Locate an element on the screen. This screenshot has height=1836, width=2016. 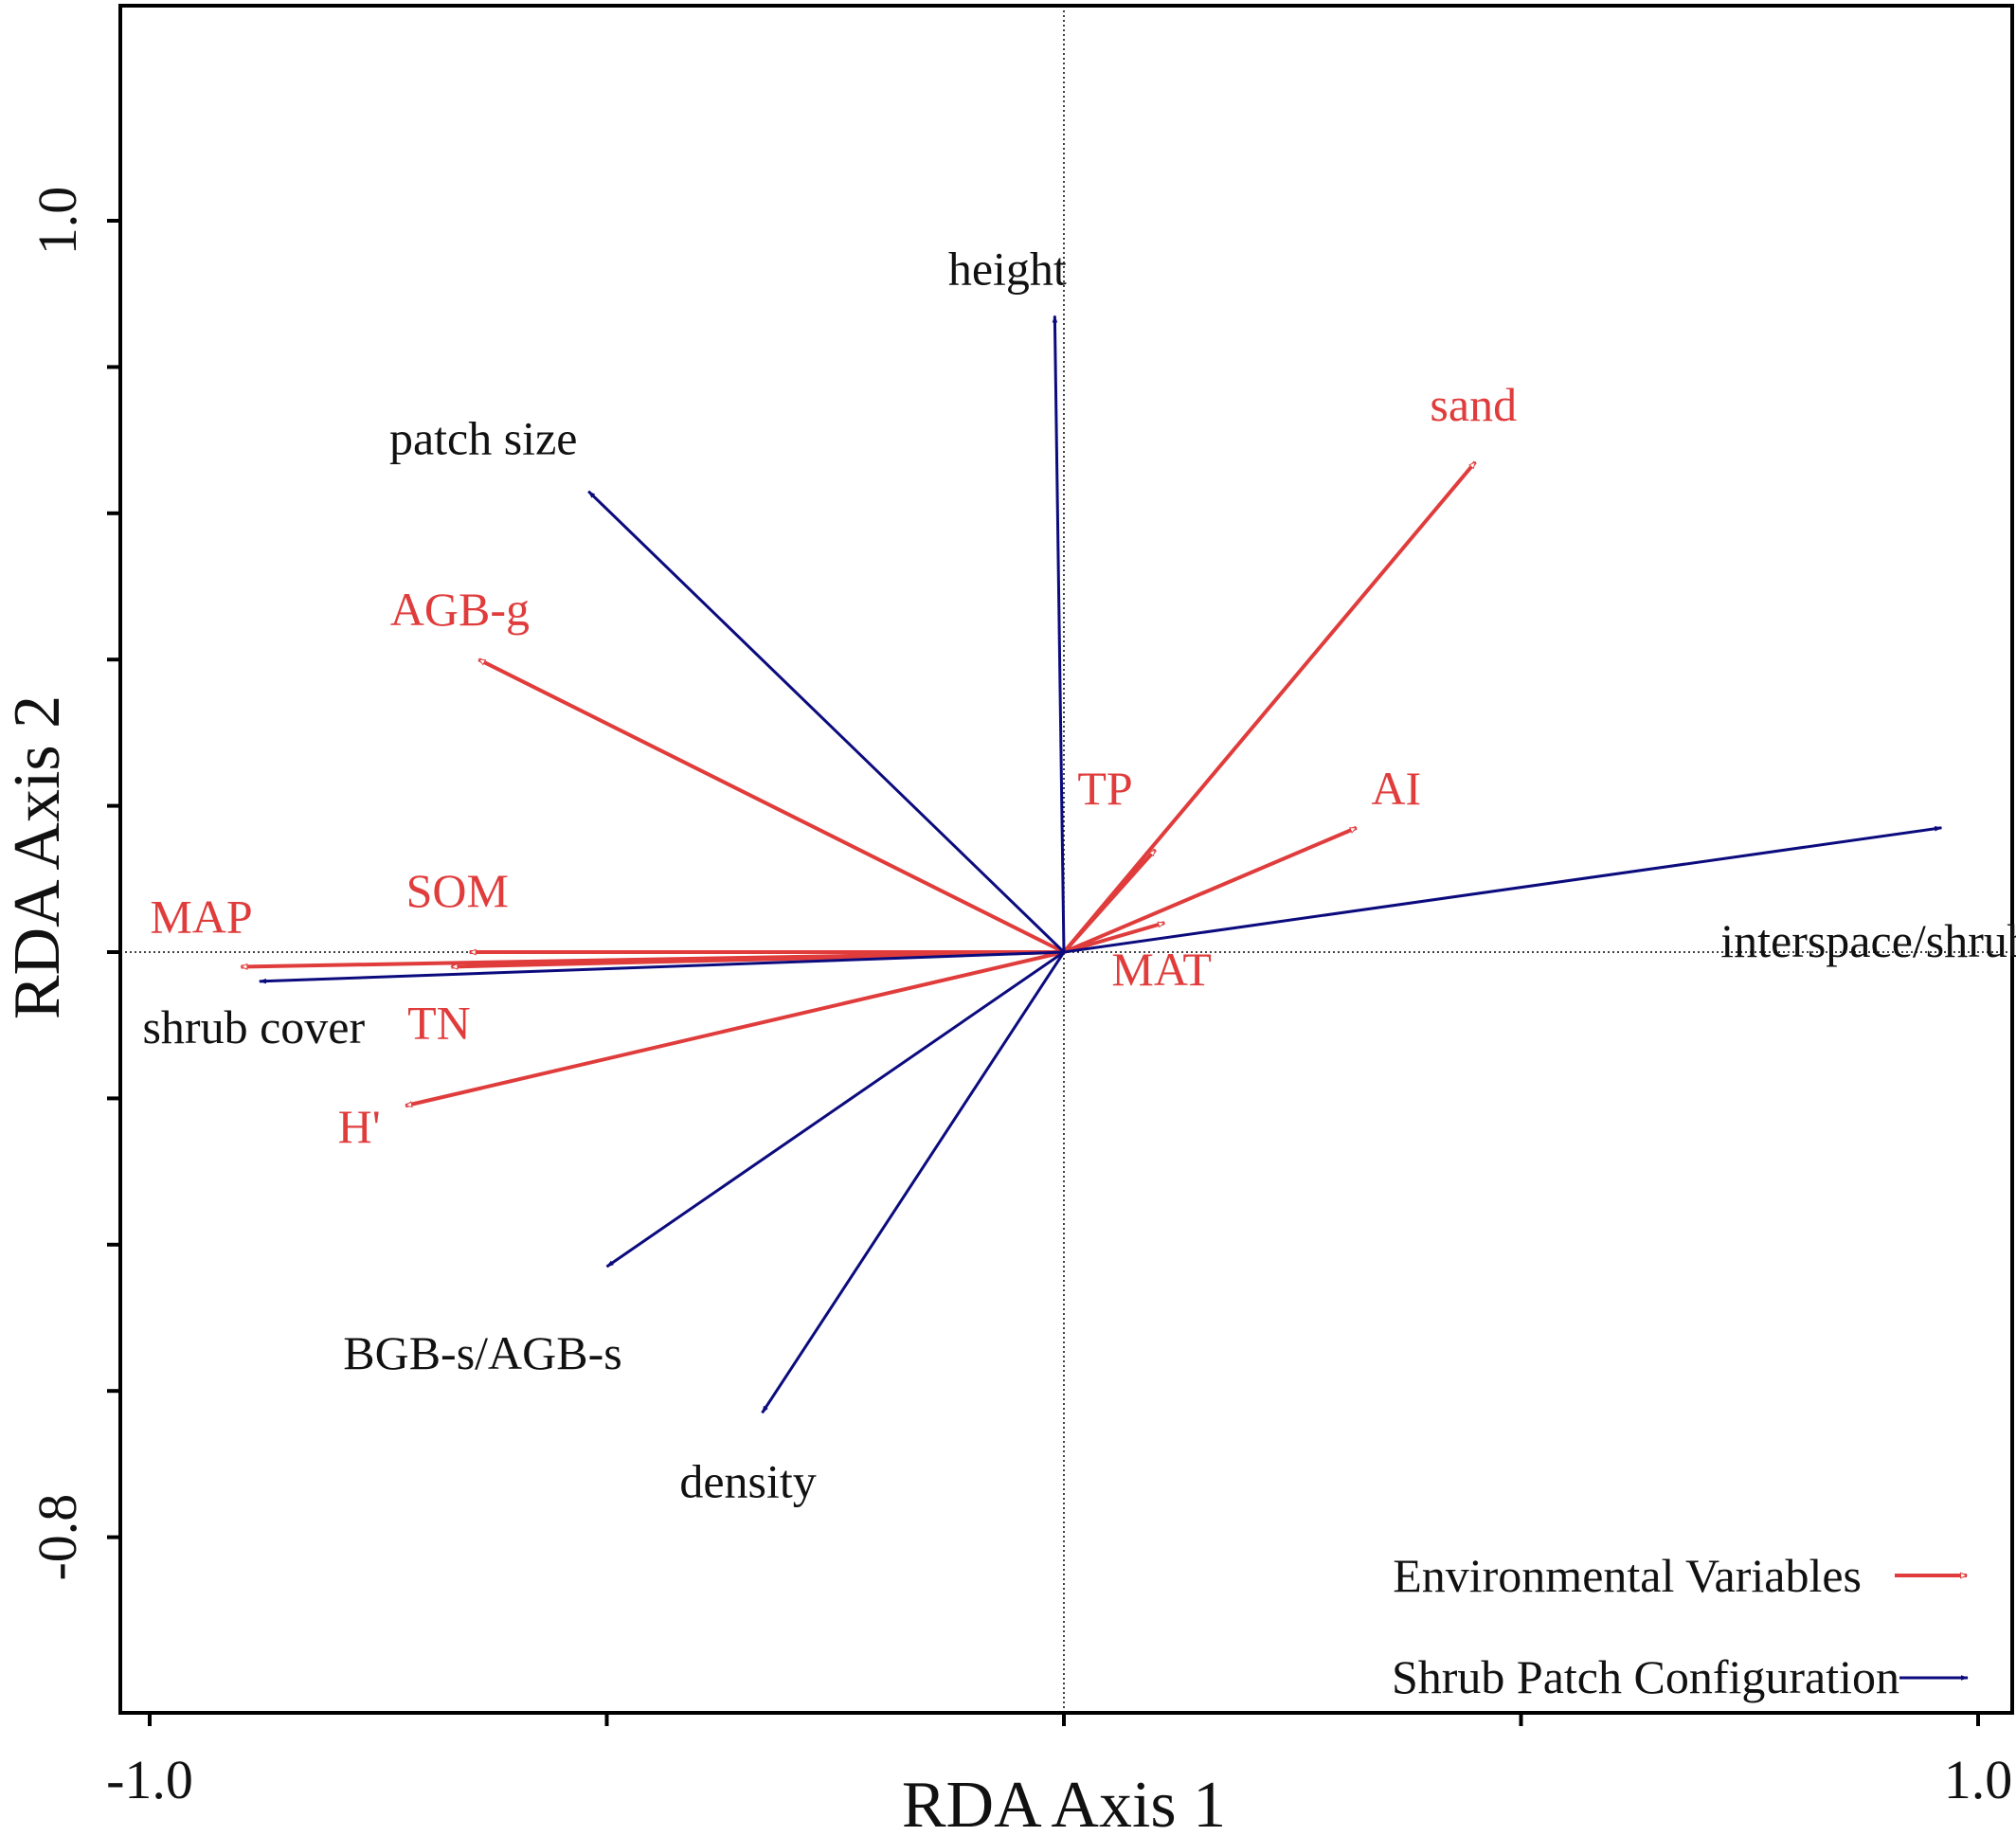
y-tick-label: 1.0 is located at coordinates (57, 221).